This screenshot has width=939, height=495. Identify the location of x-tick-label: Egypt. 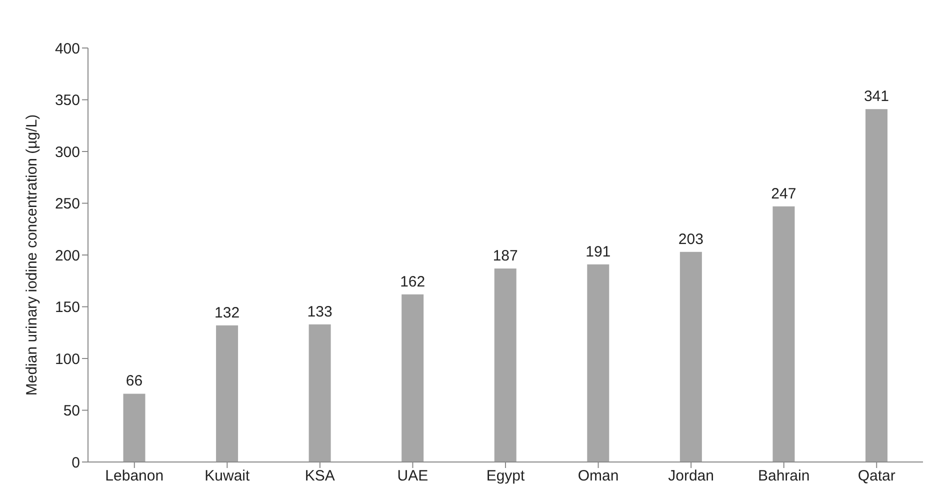
(506, 476).